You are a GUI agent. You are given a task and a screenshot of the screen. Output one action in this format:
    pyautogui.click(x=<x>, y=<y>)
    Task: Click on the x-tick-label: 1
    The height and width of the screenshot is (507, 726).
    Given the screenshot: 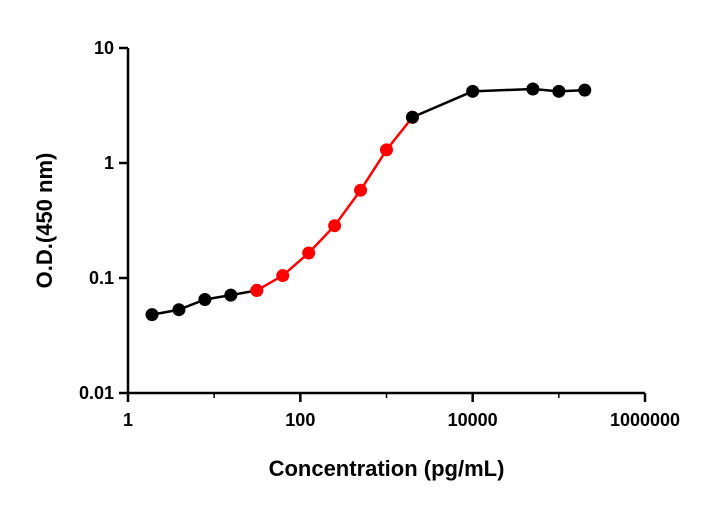 What is the action you would take?
    pyautogui.click(x=128, y=420)
    